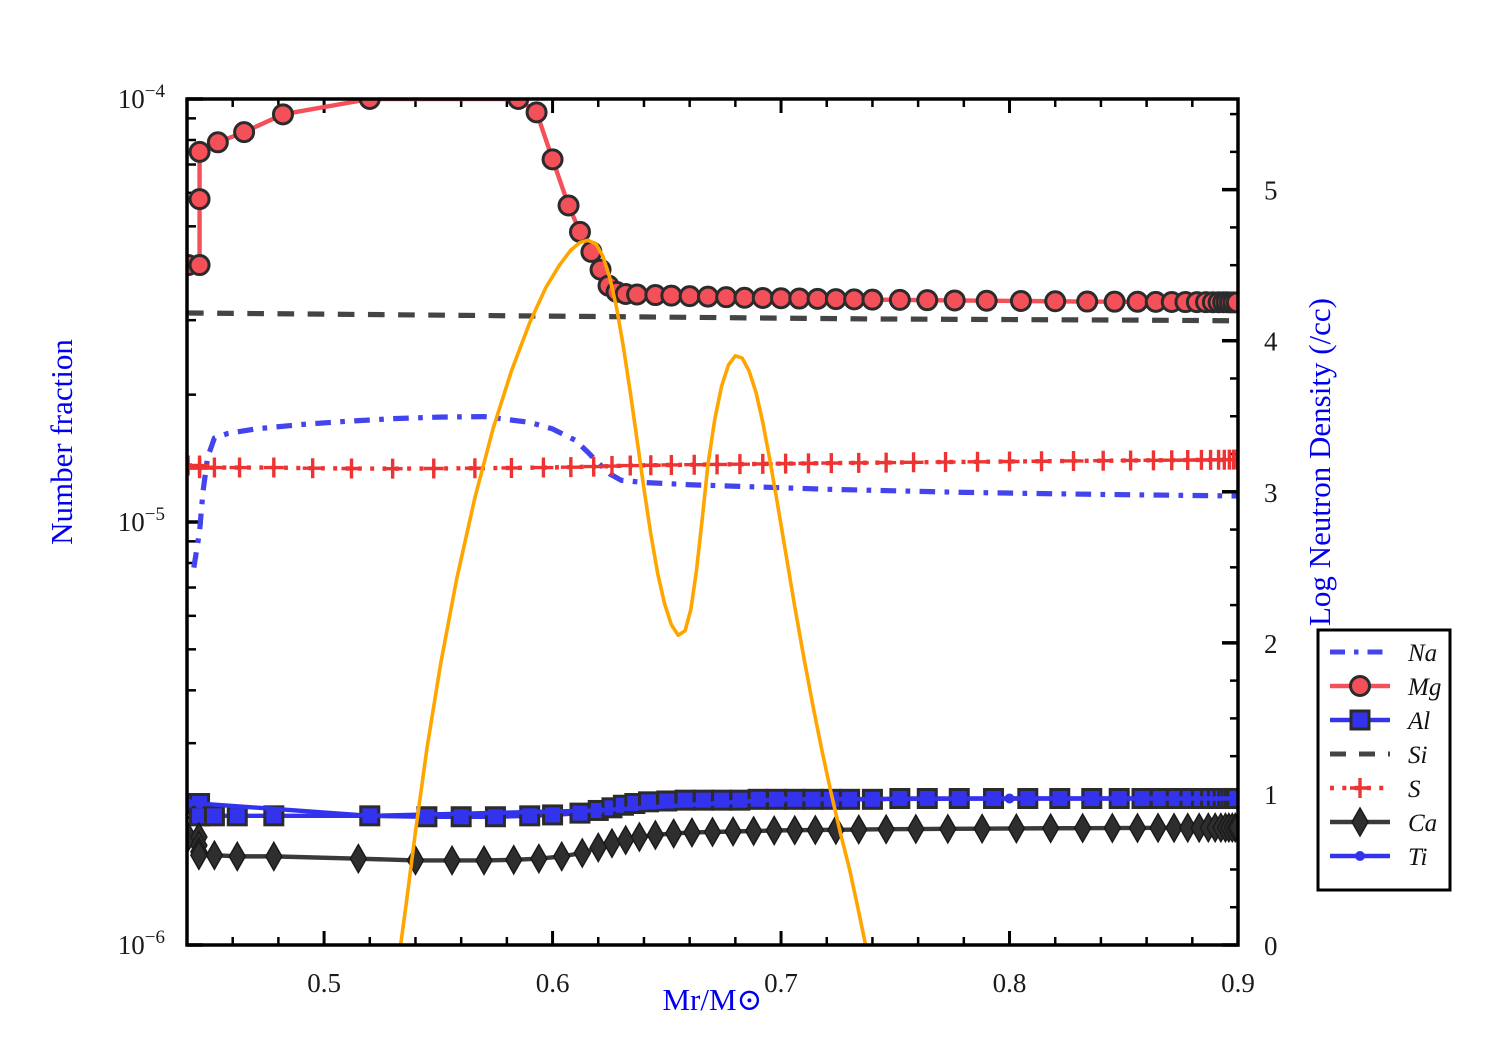 The width and height of the screenshot is (1500, 1050). I want to click on y-axis-left: 10⁻⁶ 10⁻⁵ 10⁻⁴ Number fraction, so click(123, 520).